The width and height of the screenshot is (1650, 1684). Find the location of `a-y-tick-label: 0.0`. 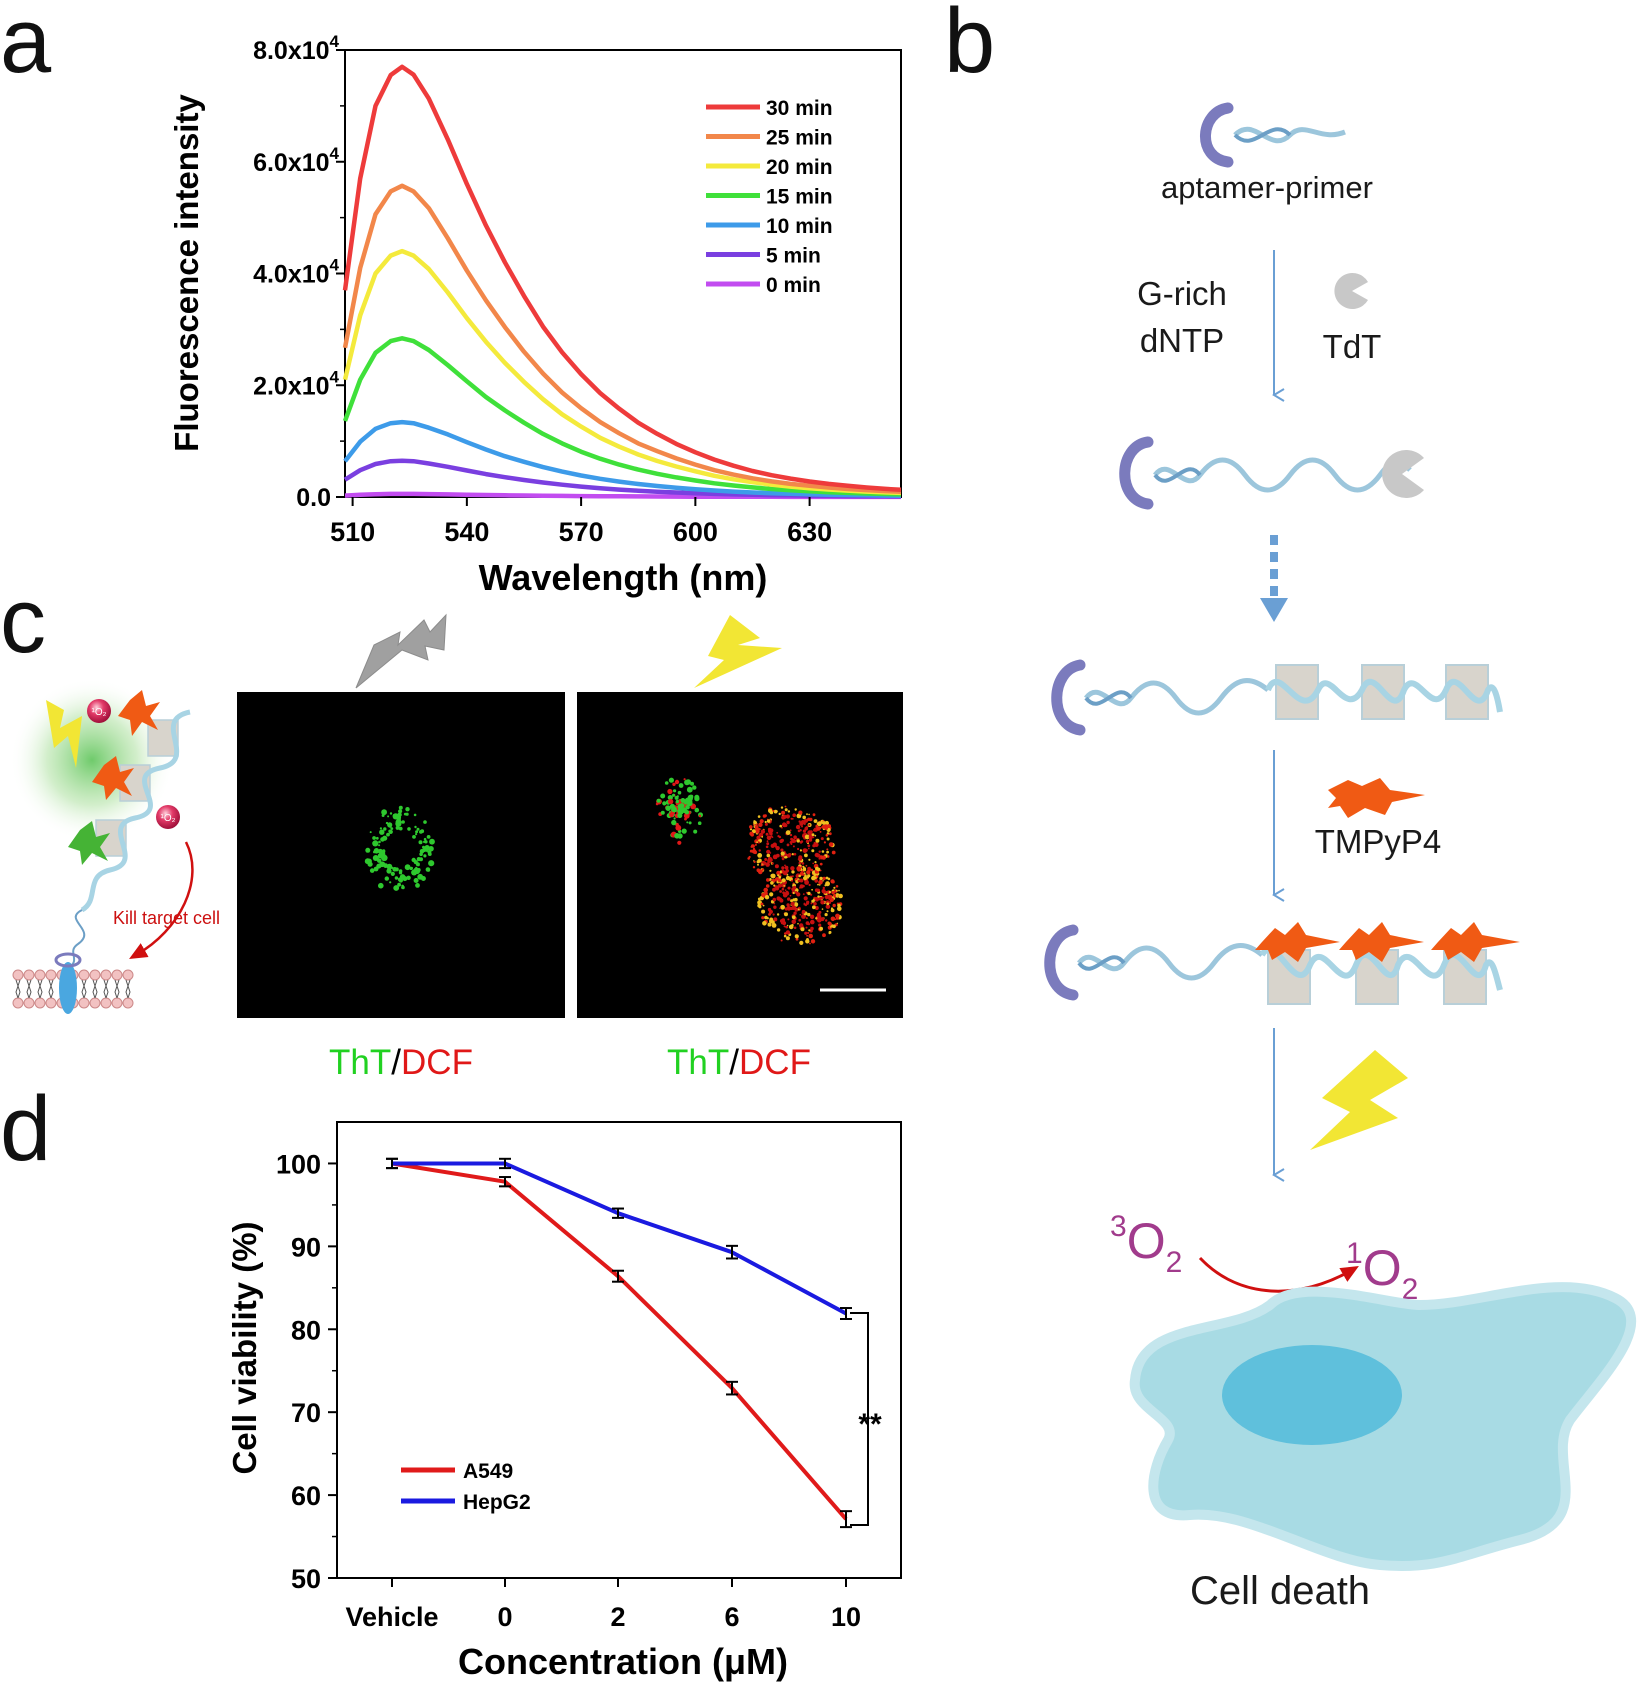

a-y-tick-label: 0.0 is located at coordinates (313, 498).